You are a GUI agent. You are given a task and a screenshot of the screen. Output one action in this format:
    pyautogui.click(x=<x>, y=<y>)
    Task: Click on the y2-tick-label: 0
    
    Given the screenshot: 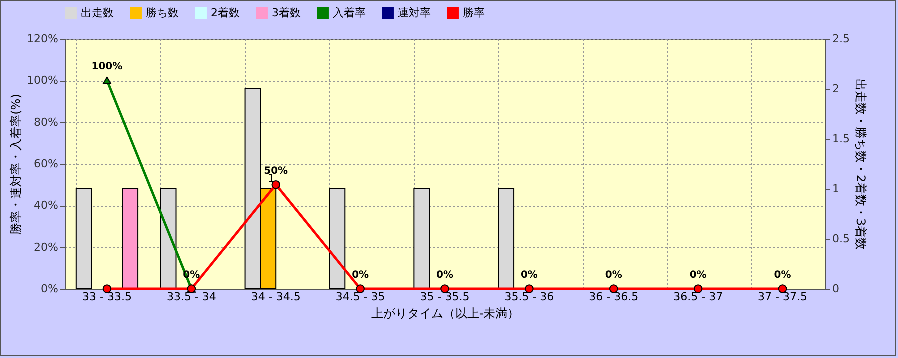 What is the action you would take?
    pyautogui.click(x=836, y=289)
    